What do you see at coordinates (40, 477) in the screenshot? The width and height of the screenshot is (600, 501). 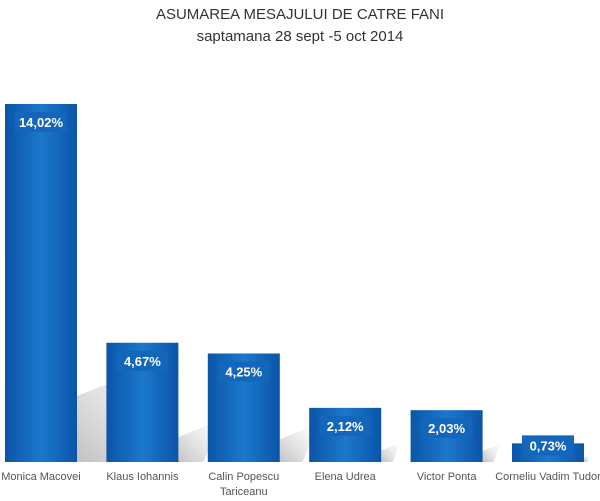 I see `category-label: Monica Macovei` at bounding box center [40, 477].